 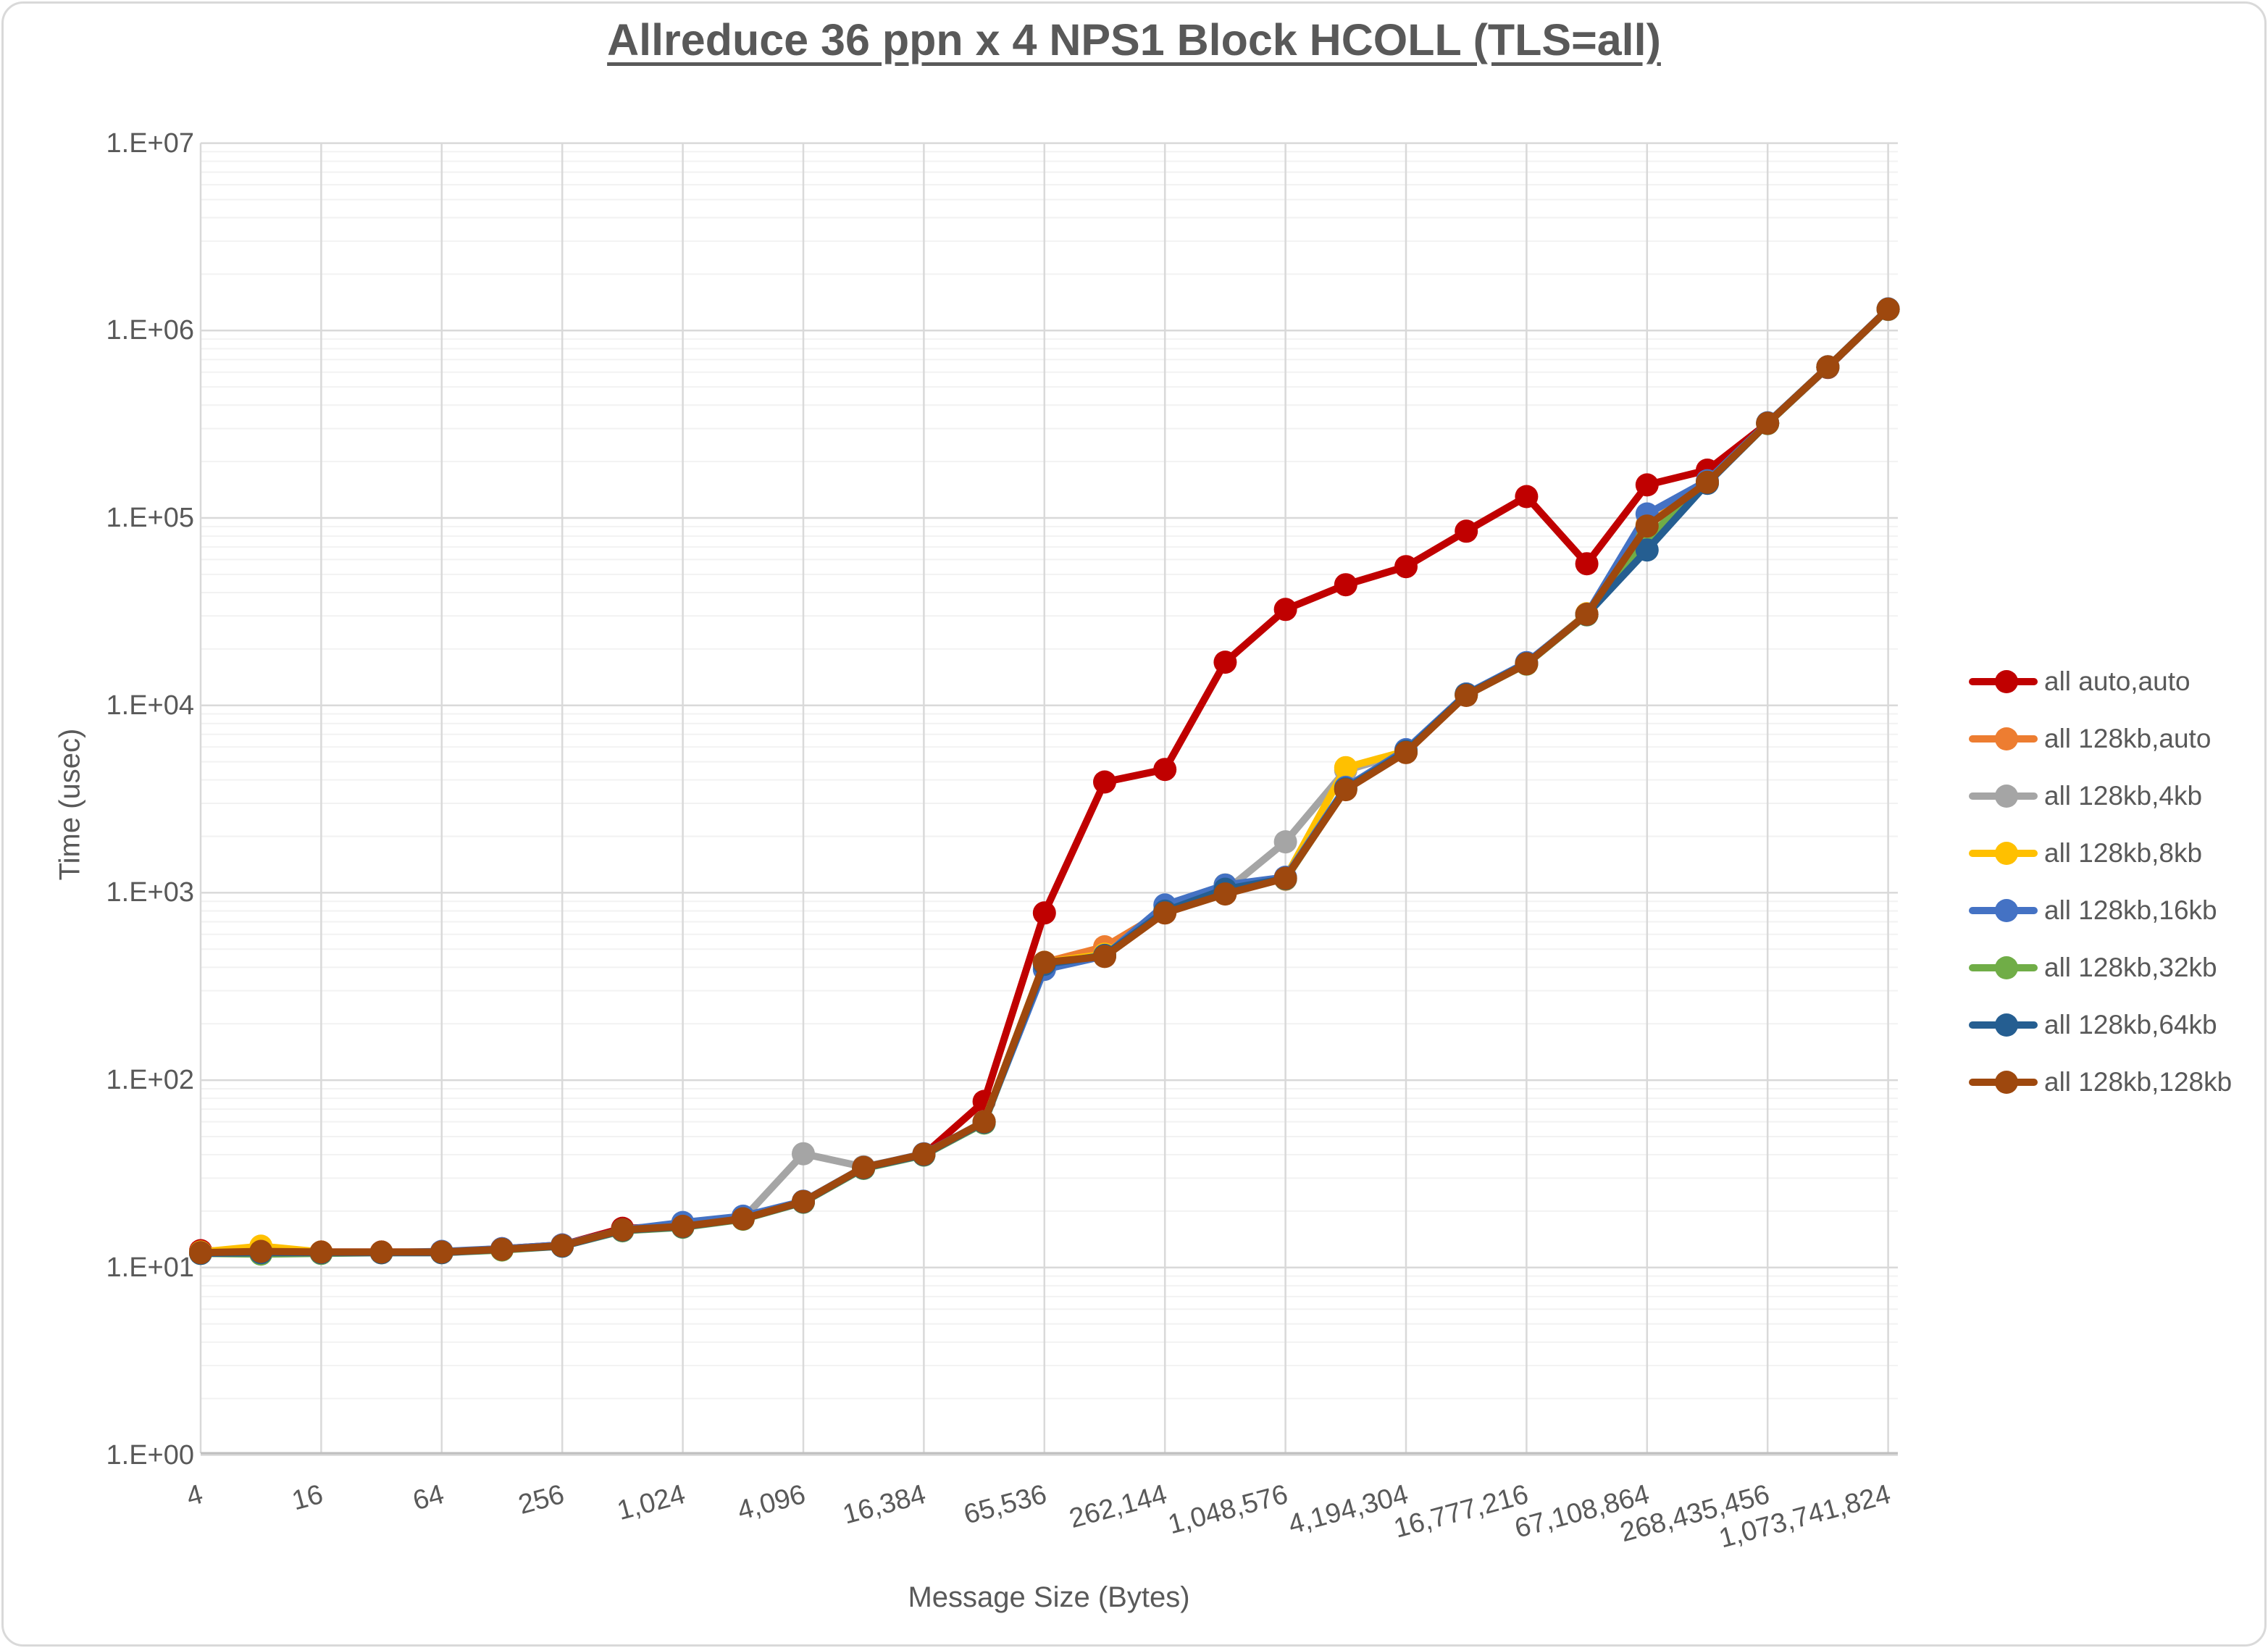 I want to click on y-tick-label: 1.E+02, so click(x=151, y=1080).